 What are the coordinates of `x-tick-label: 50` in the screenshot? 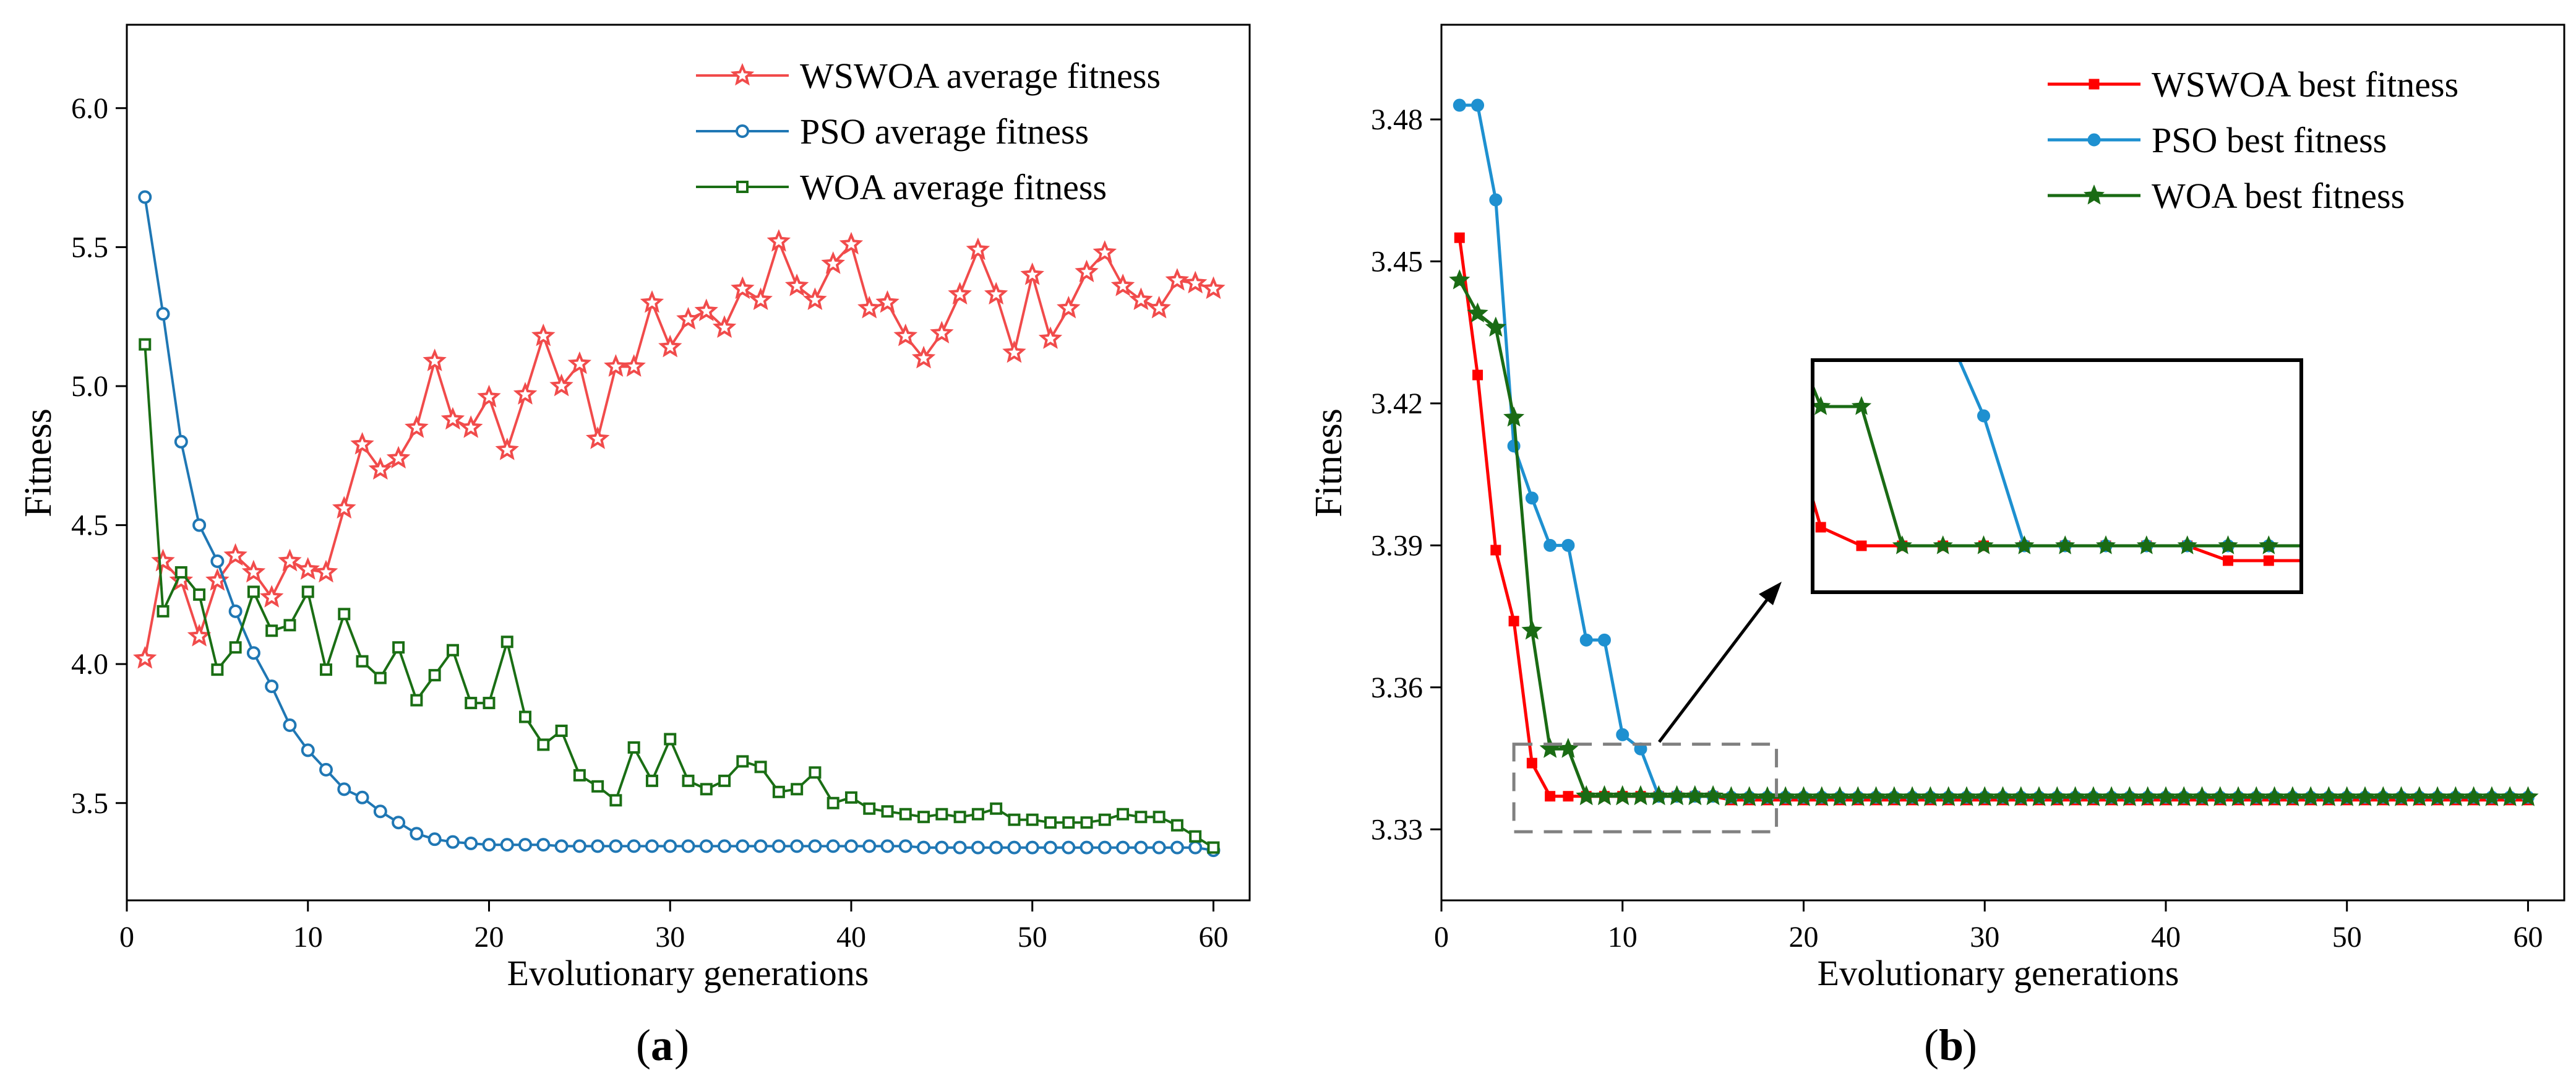 It's located at (2347, 937).